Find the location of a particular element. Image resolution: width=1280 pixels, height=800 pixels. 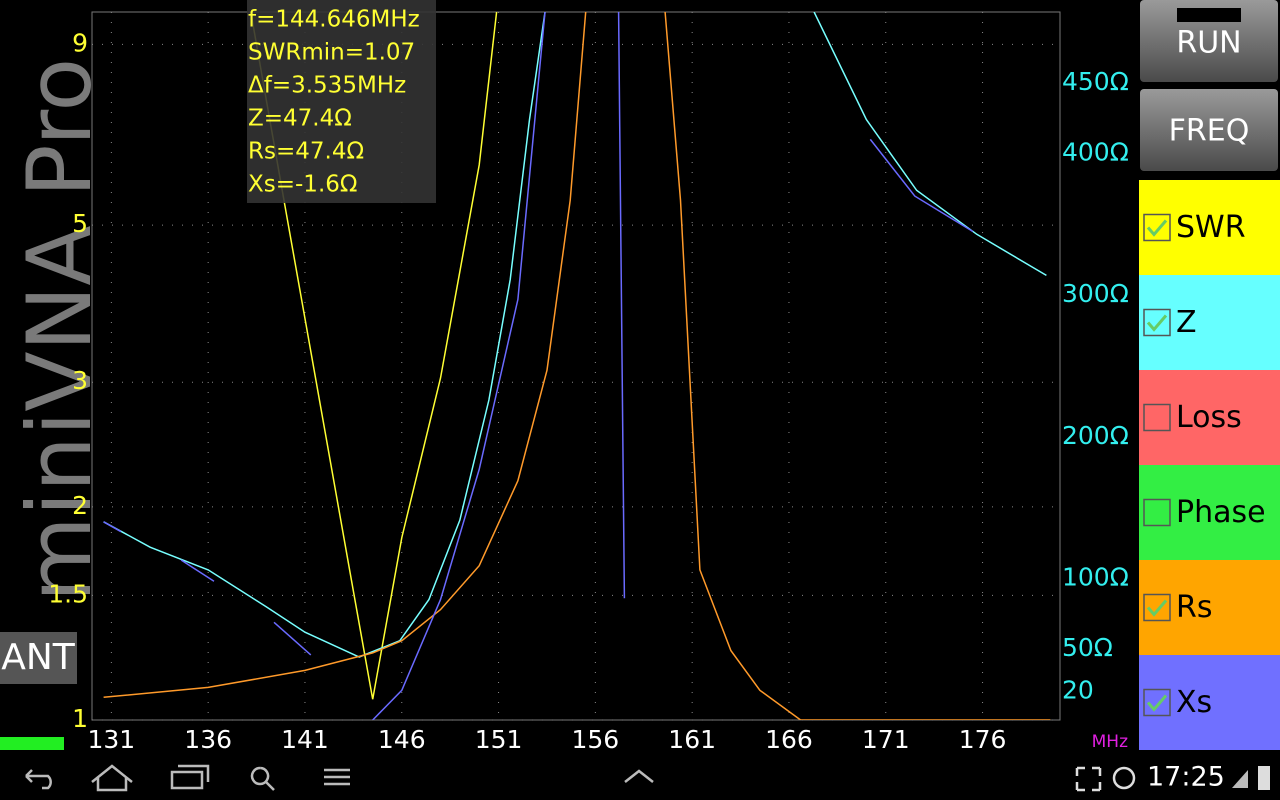

screen-icon is located at coordinates (1088, 779).